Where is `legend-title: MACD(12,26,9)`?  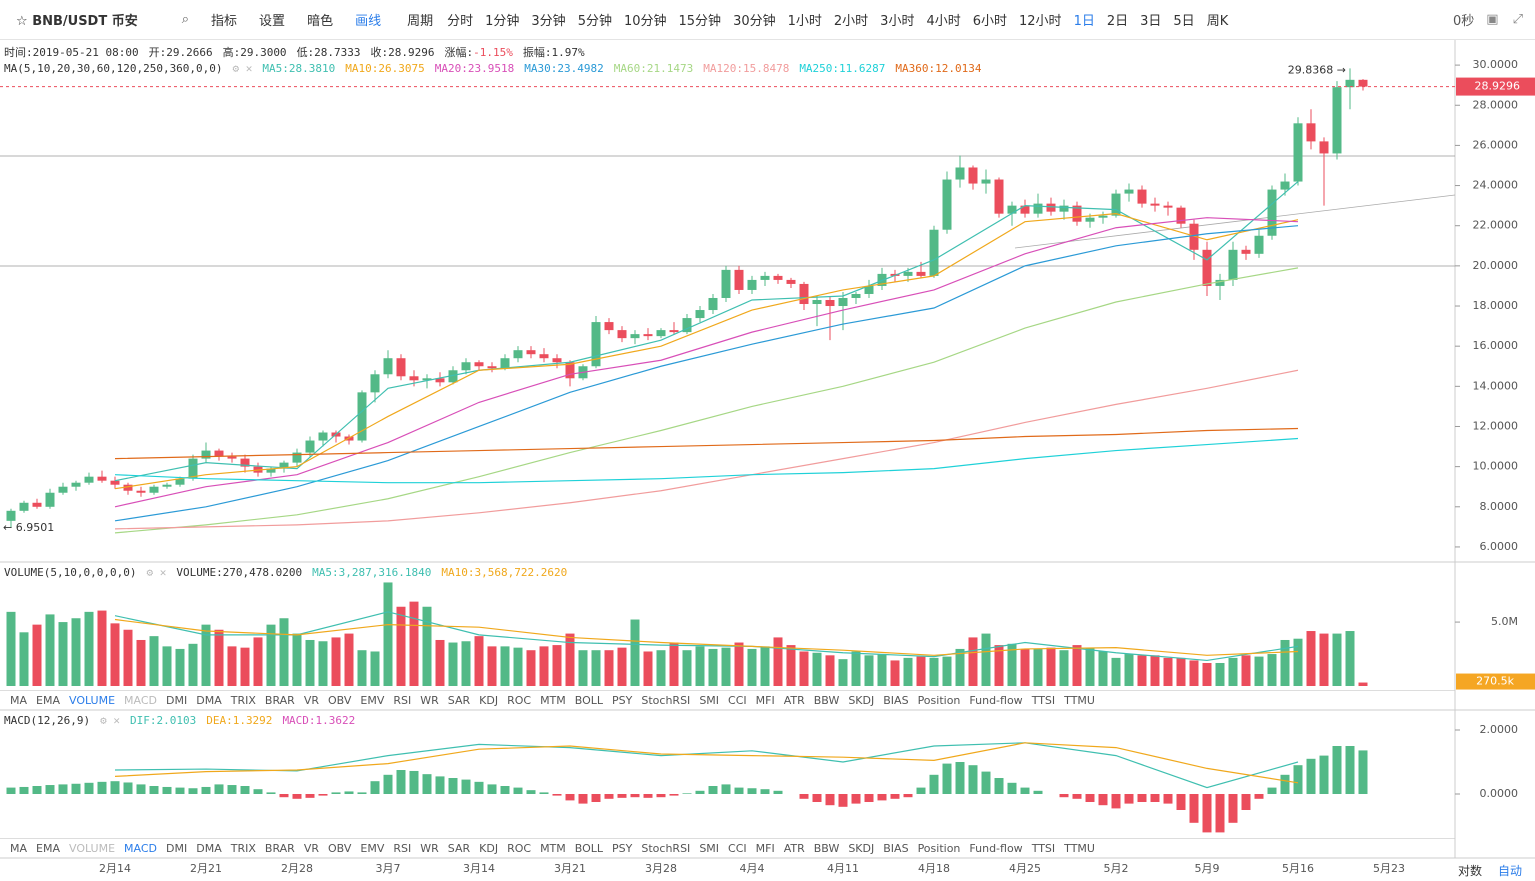
legend-title: MACD(12,26,9) is located at coordinates (47, 720).